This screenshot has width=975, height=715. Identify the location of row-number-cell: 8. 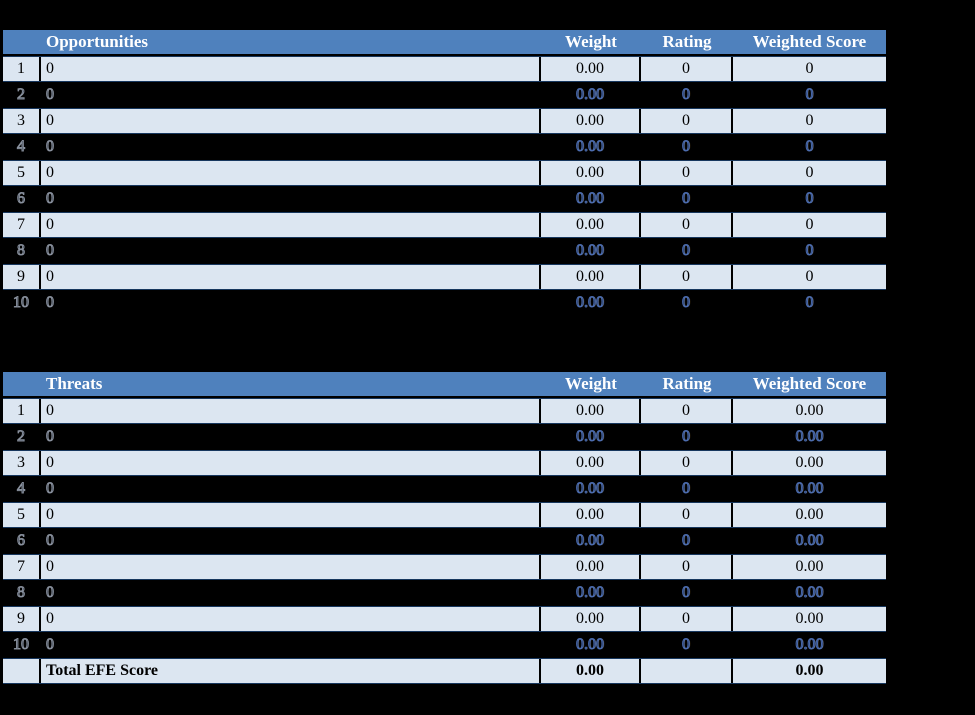
(21, 251).